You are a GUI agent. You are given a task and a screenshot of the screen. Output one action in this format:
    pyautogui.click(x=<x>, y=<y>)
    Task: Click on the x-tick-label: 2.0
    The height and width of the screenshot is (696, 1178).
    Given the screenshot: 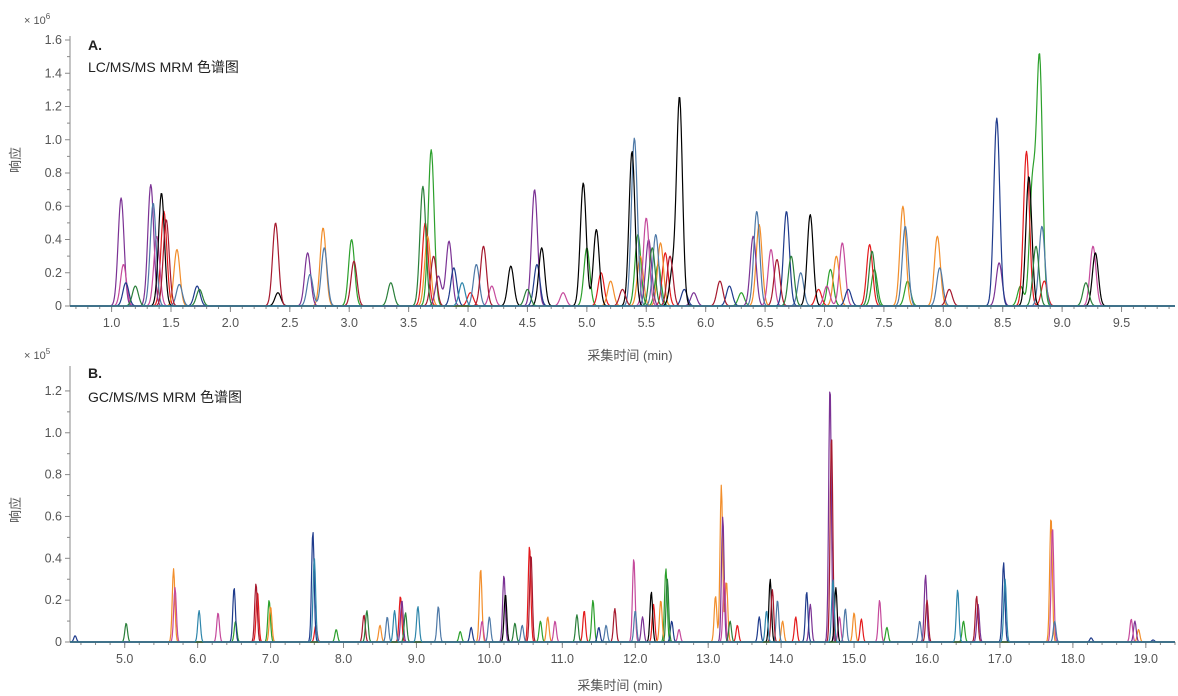 What is the action you would take?
    pyautogui.click(x=230, y=323)
    